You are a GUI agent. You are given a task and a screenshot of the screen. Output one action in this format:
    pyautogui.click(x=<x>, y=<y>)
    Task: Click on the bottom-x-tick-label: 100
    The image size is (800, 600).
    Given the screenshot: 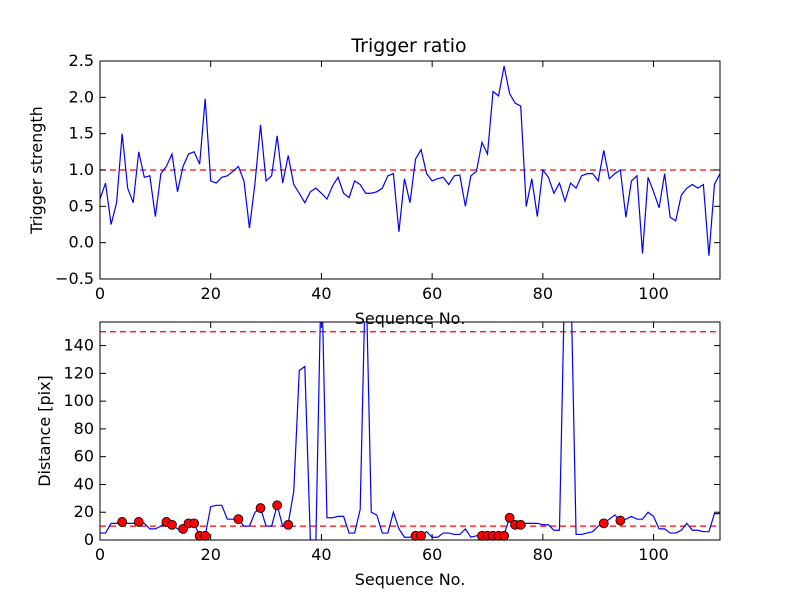 What is the action you would take?
    pyautogui.click(x=653, y=554)
    